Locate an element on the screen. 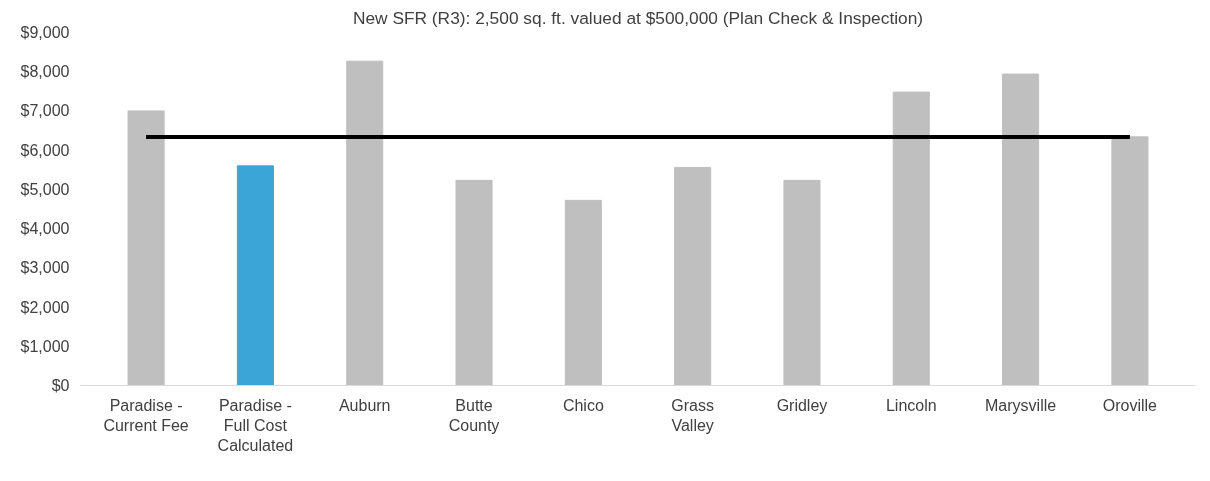 The image size is (1210, 481). y-tick-label: $9,000 is located at coordinates (45, 32).